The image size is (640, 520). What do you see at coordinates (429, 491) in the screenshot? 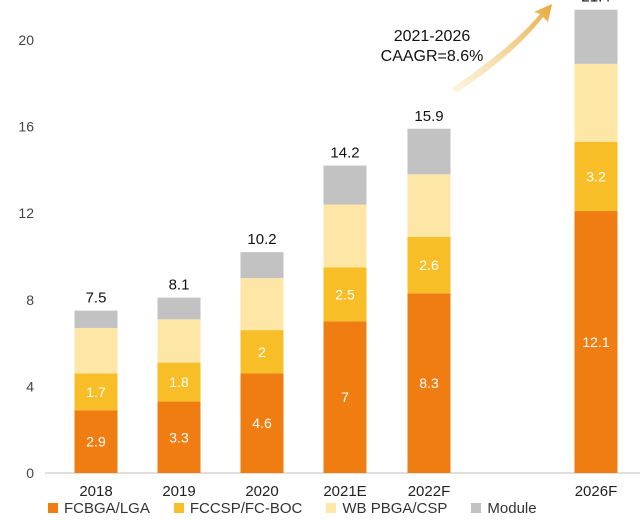
I see `x-tick-label: 2022F` at bounding box center [429, 491].